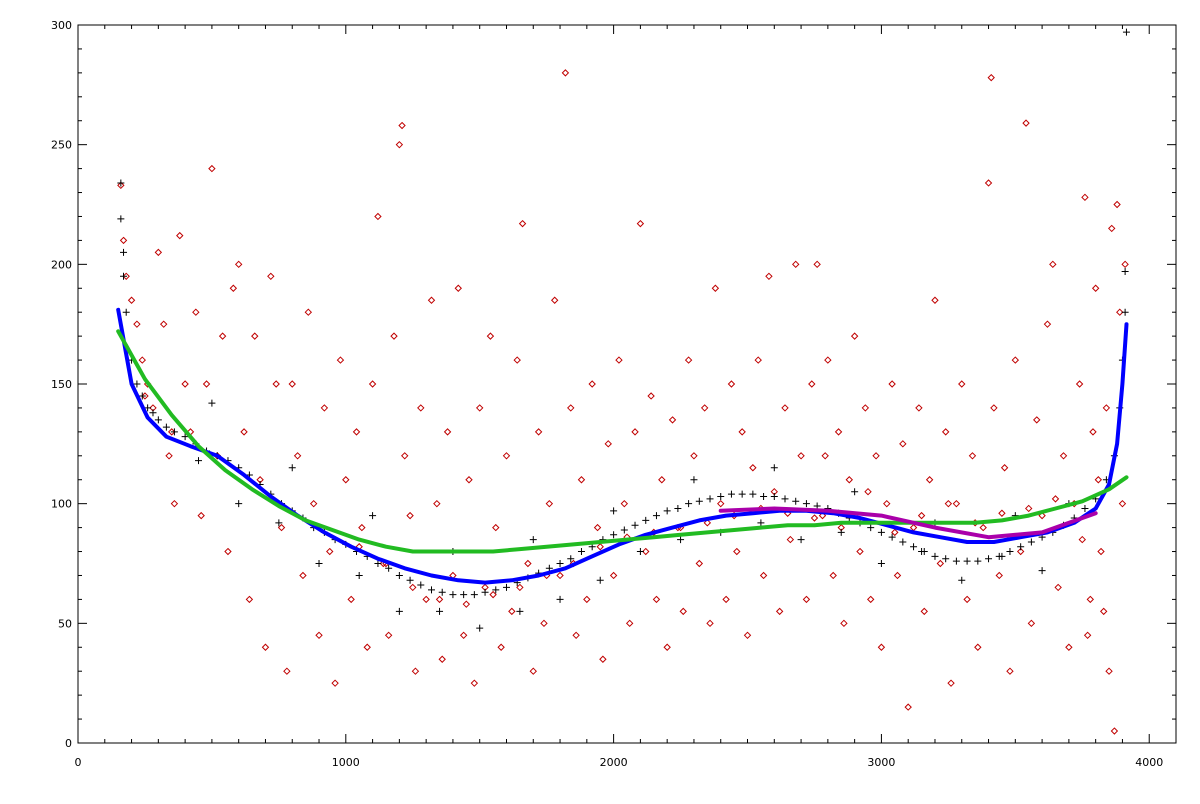 The height and width of the screenshot is (804, 1200). What do you see at coordinates (65, 623) in the screenshot?
I see `y-tick-label-1: 50` at bounding box center [65, 623].